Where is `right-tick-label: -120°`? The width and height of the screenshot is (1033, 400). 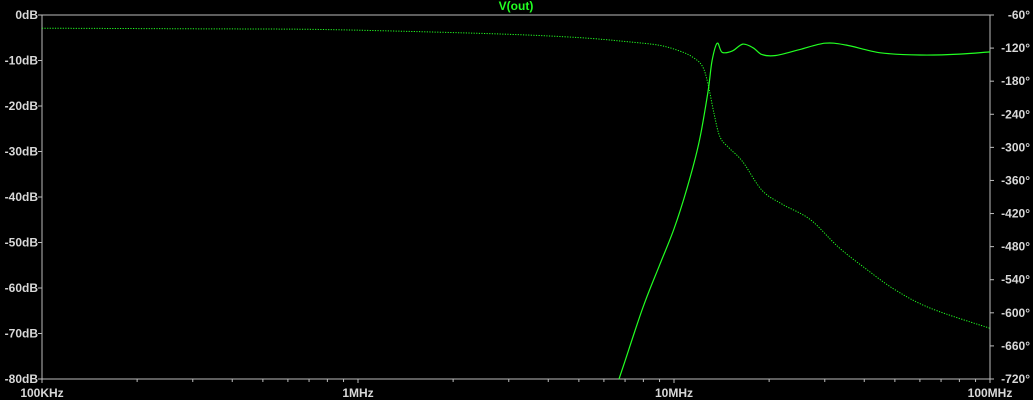 right-tick-label: -120° is located at coordinates (1015, 48).